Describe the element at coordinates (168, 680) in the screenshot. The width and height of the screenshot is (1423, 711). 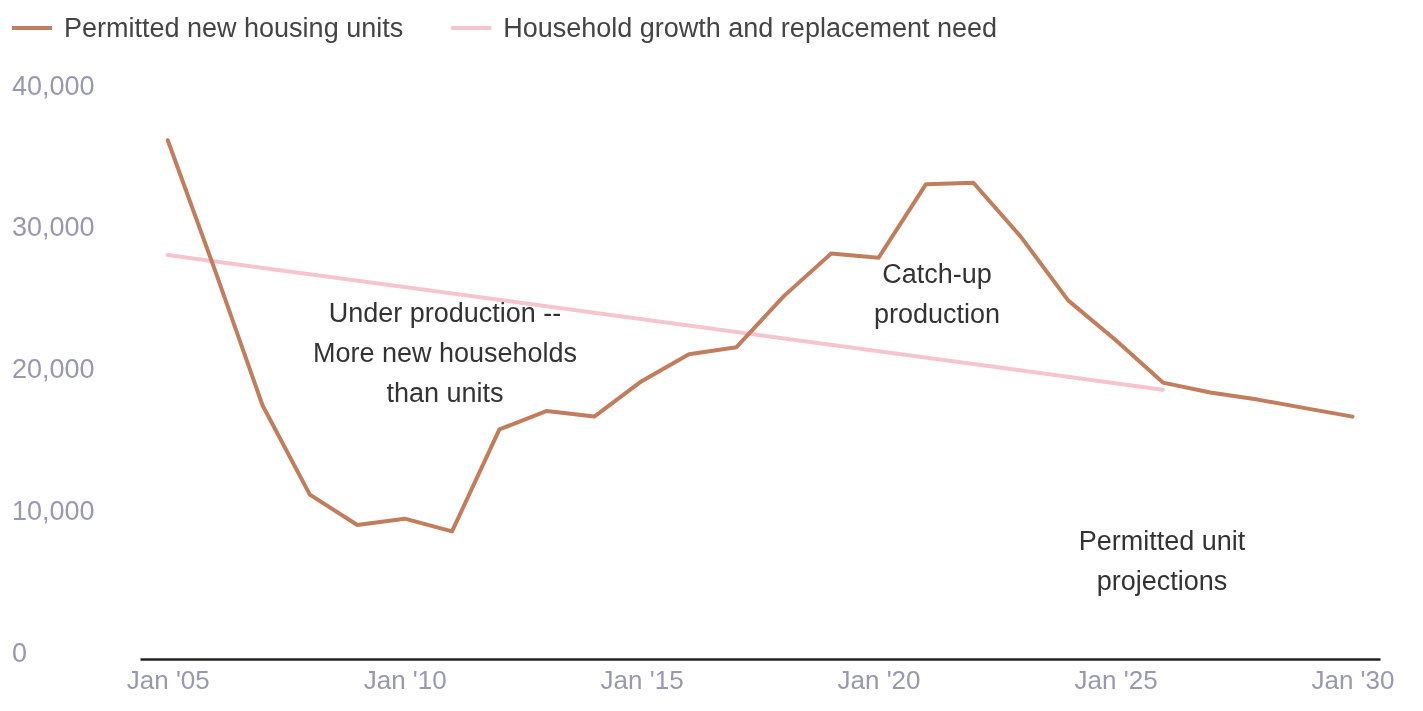
I see `x-tick-label: Jan '05` at that location.